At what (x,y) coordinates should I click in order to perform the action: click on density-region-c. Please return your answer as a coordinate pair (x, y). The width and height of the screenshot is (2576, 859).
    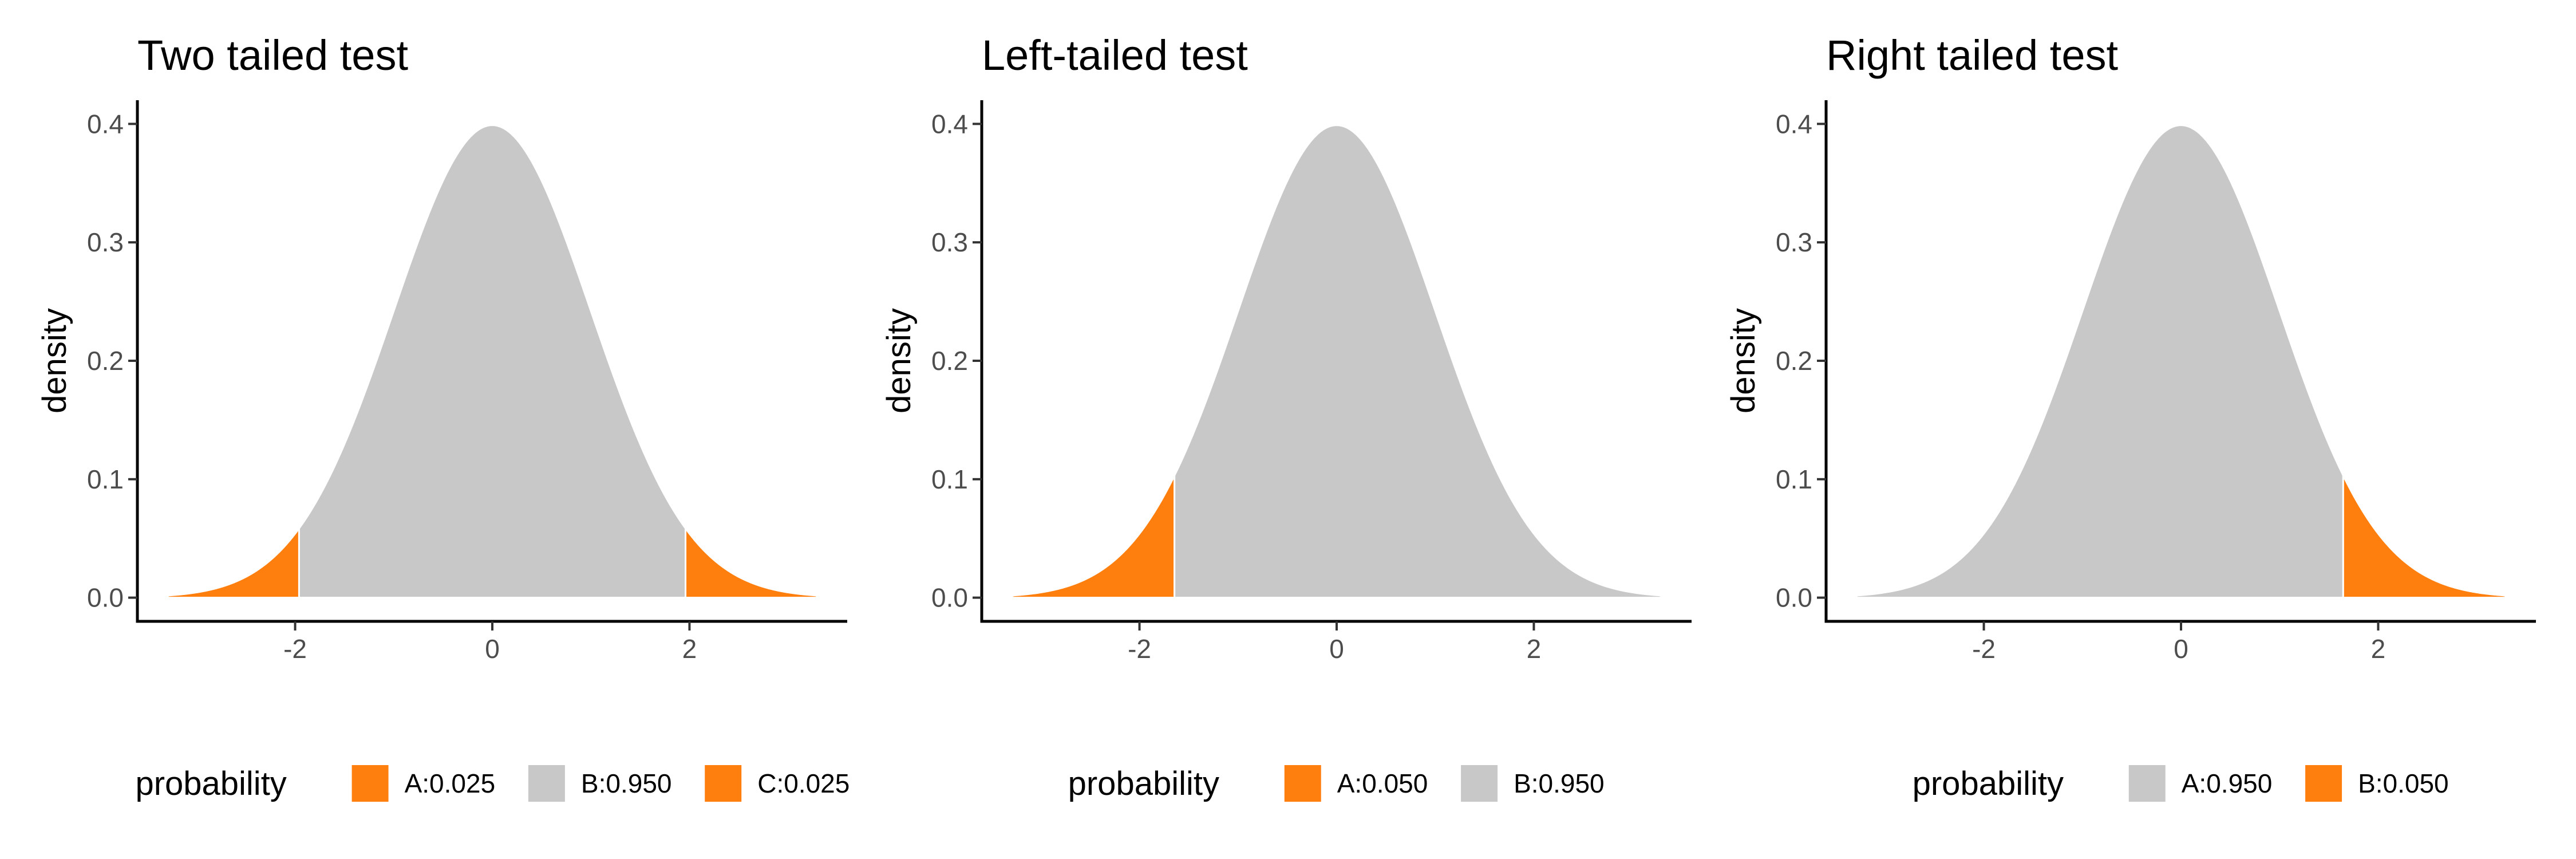
    Looking at the image, I should click on (751, 563).